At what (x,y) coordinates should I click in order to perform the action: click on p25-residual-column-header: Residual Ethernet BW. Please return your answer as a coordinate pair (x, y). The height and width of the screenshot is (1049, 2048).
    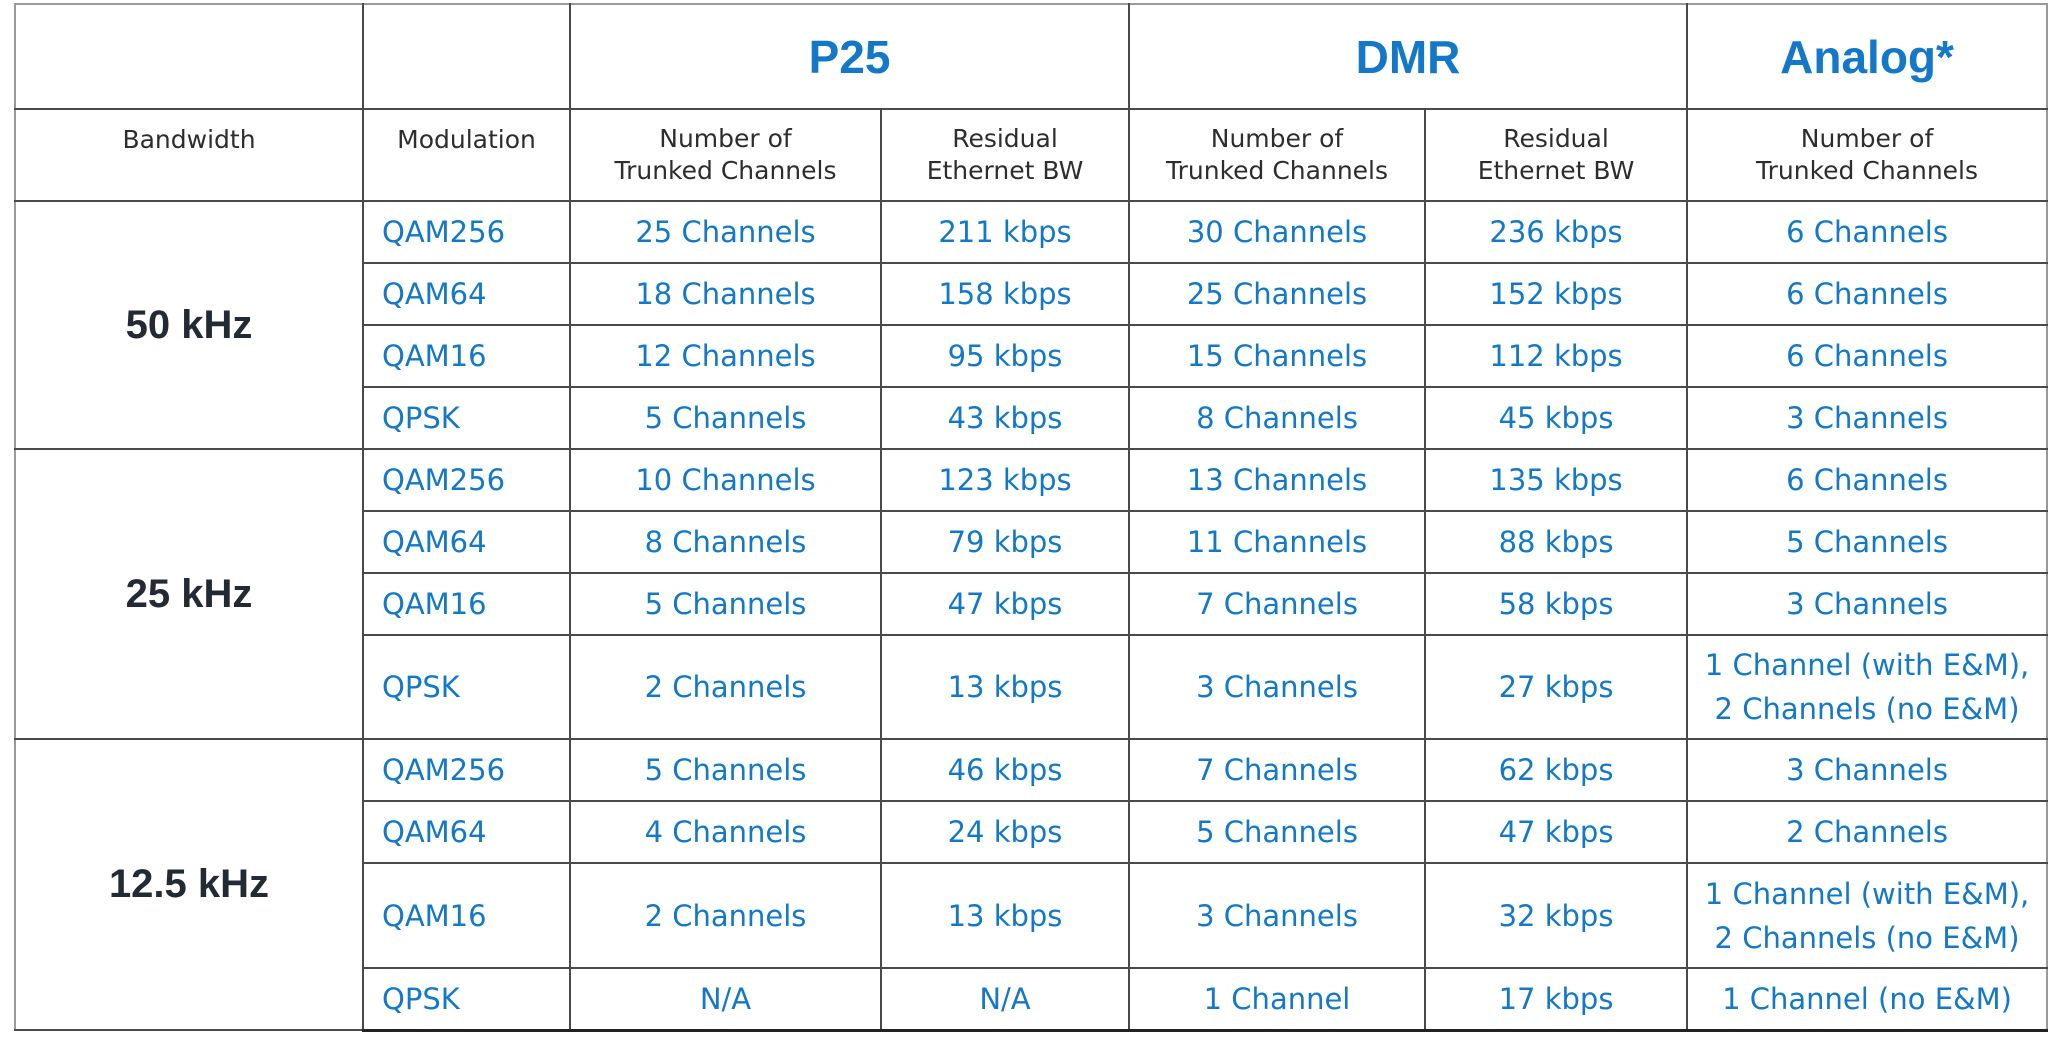
    Looking at the image, I should click on (1005, 155).